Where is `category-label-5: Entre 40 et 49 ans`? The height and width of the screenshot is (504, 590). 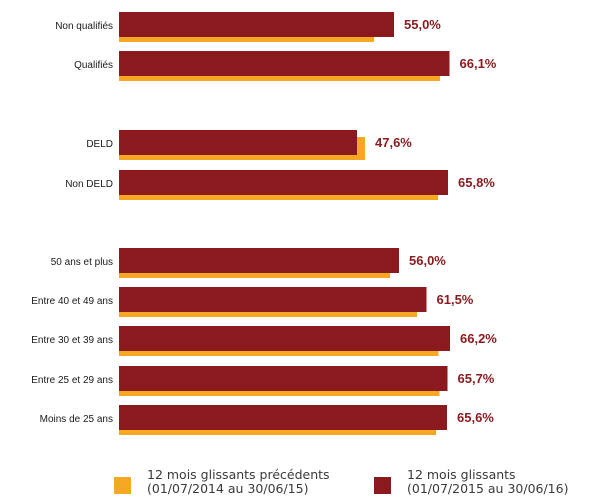 category-label-5: Entre 40 et 49 ans is located at coordinates (72, 301).